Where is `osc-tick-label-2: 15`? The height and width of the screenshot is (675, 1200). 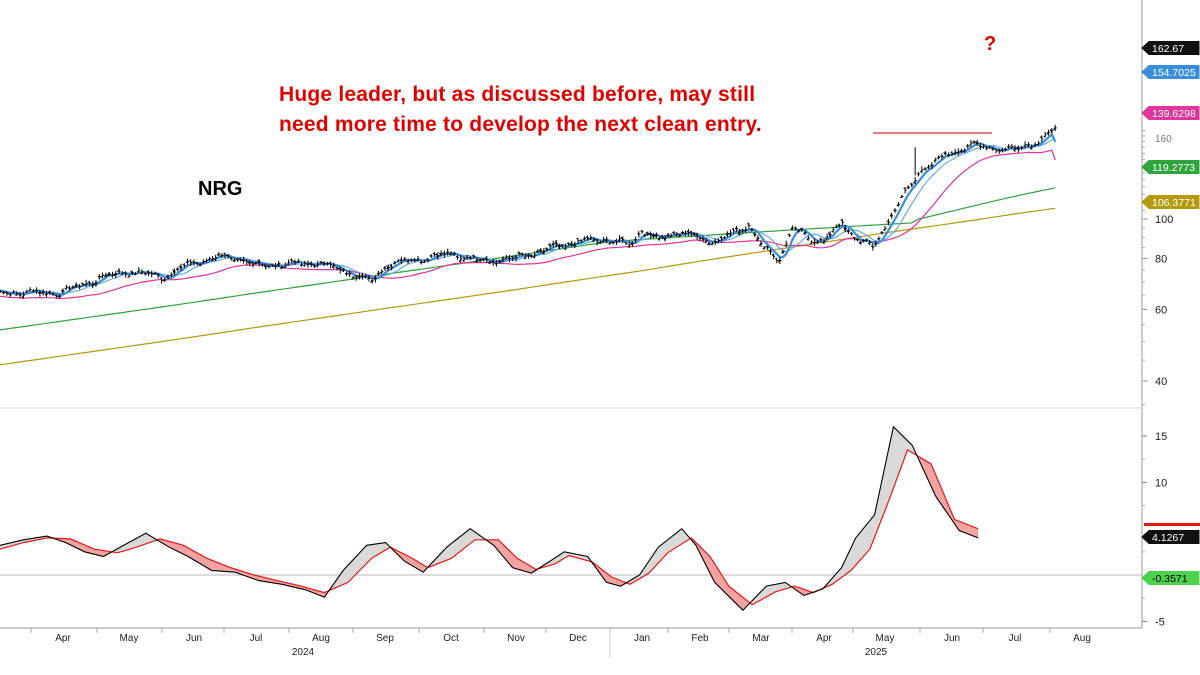 osc-tick-label-2: 15 is located at coordinates (1161, 437).